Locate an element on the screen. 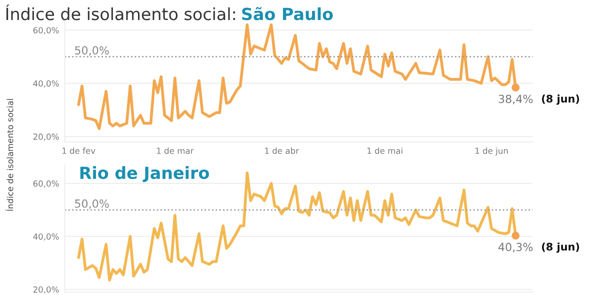  chart-title: Rio de Janeiro is located at coordinates (144, 174).